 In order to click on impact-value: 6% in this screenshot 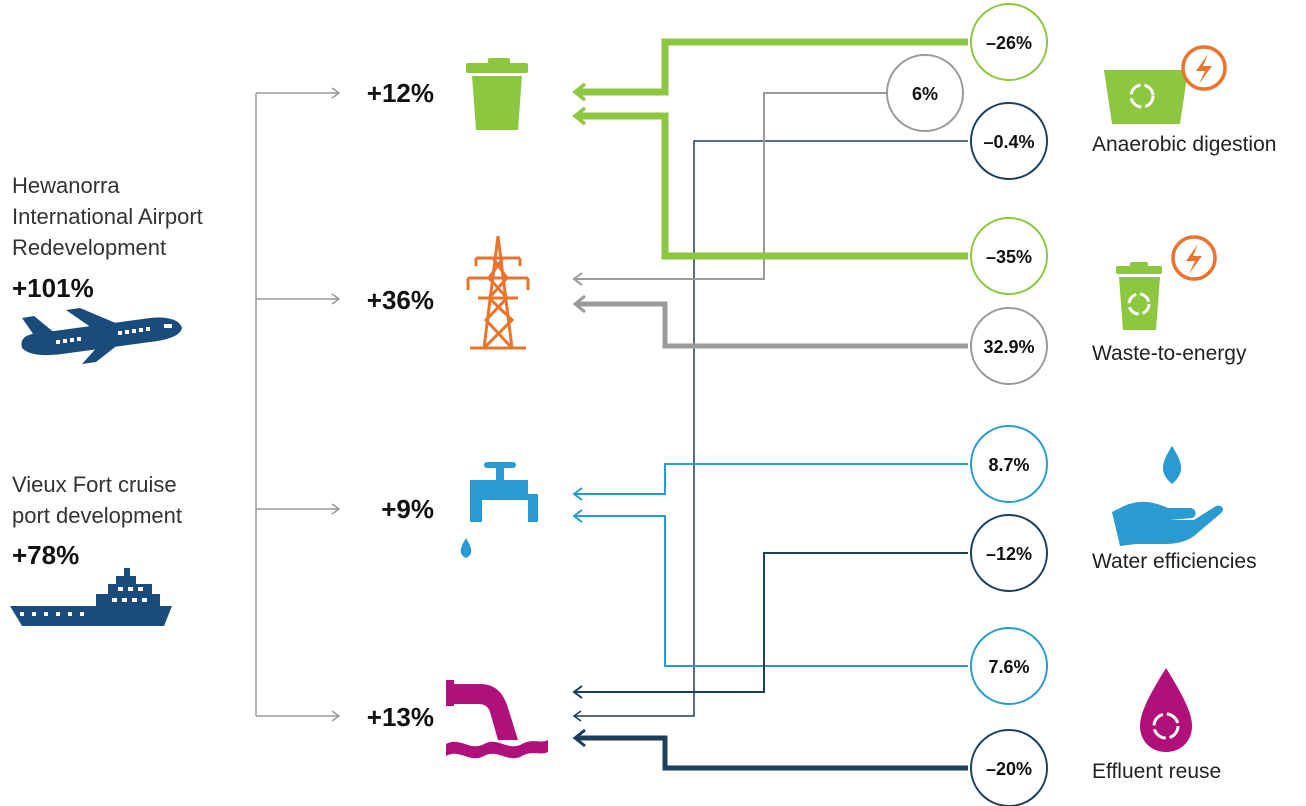, I will do `click(925, 94)`.